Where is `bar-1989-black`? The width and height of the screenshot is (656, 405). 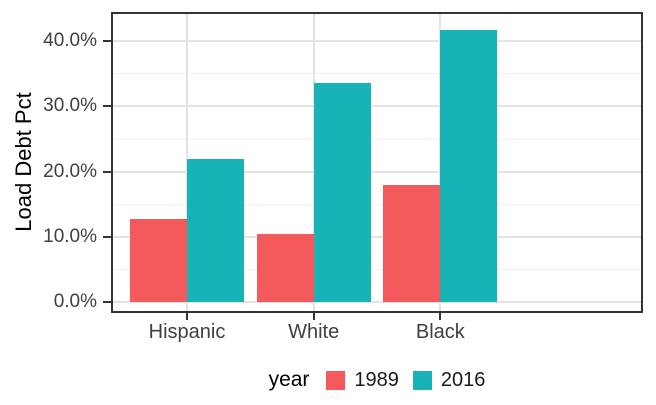 bar-1989-black is located at coordinates (412, 243).